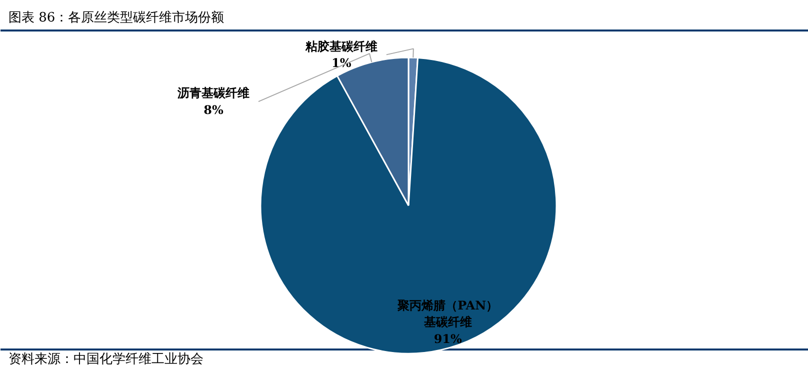  I want to click on data-label: 1%, so click(342, 63).